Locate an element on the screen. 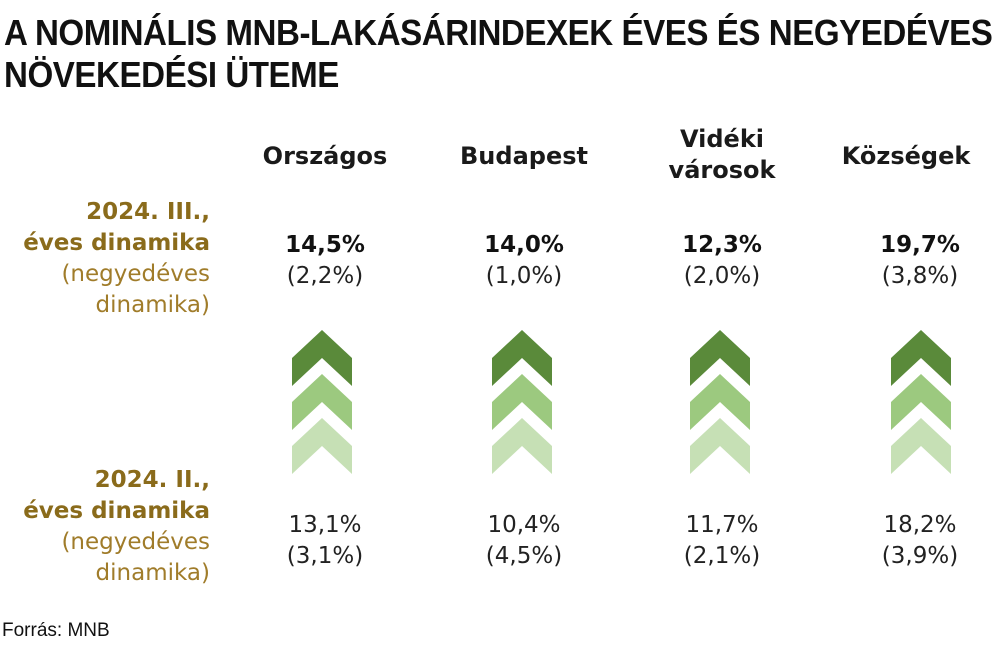 The height and width of the screenshot is (650, 1000). column-header-label: Budapest is located at coordinates (524, 156).